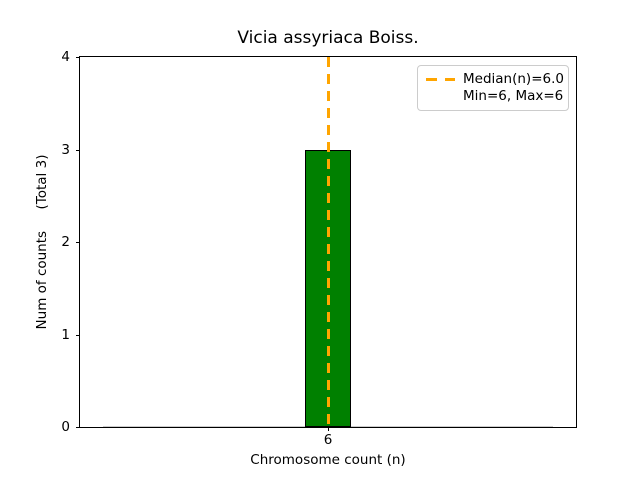 This screenshot has width=640, height=480. Describe the element at coordinates (328, 460) in the screenshot. I see `x-axis-label: Chromosome count (n)` at that location.